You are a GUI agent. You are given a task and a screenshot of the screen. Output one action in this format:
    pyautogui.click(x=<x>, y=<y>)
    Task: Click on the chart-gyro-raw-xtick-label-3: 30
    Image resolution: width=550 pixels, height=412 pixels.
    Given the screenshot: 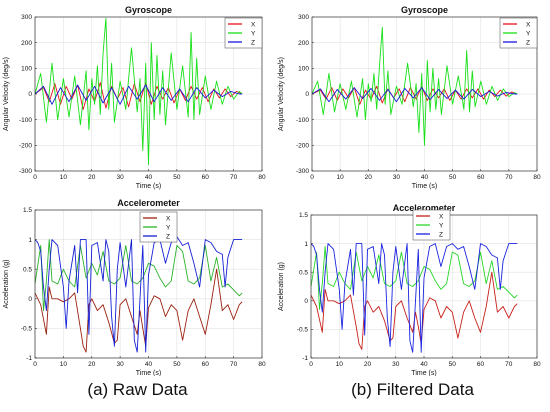 What is the action you would take?
    pyautogui.click(x=121, y=177)
    